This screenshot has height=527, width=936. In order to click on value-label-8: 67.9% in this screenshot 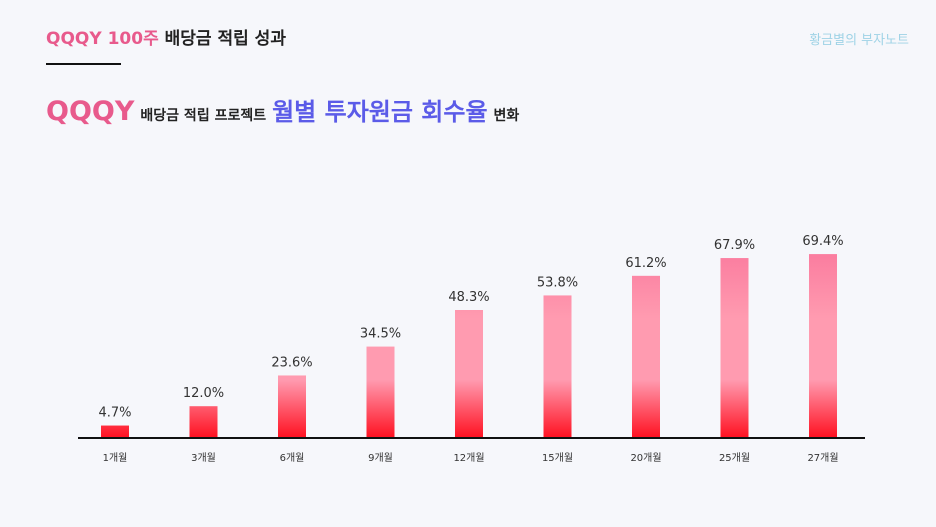, I will do `click(734, 245)`.